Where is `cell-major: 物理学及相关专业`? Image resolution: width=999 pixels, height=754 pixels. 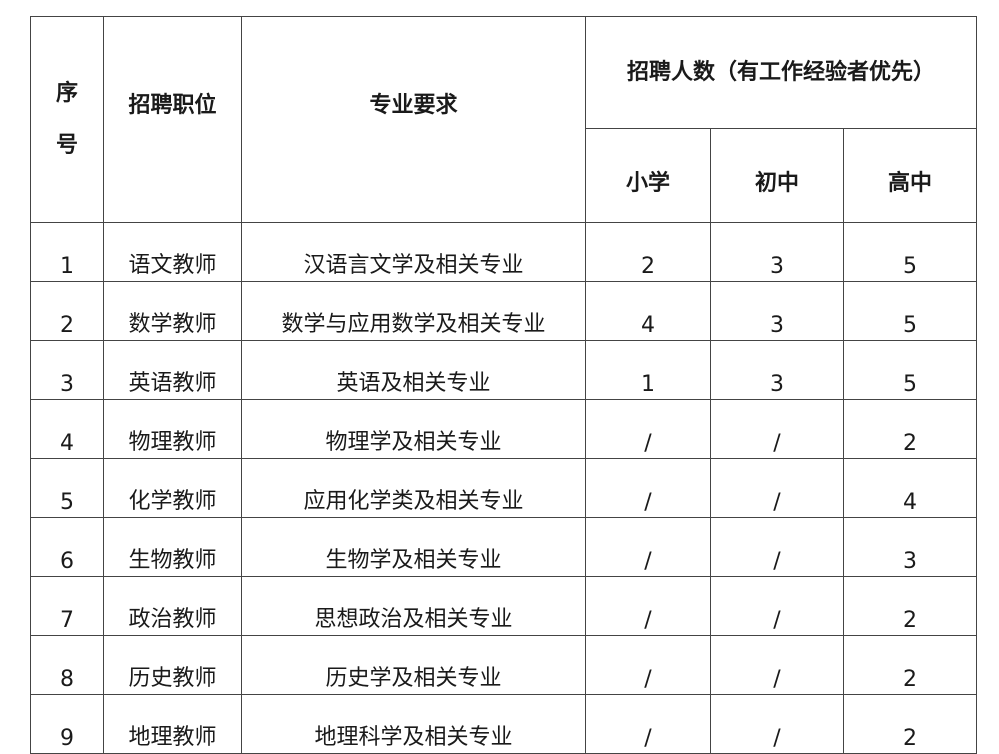 cell-major: 物理学及相关专业 is located at coordinates (413, 429).